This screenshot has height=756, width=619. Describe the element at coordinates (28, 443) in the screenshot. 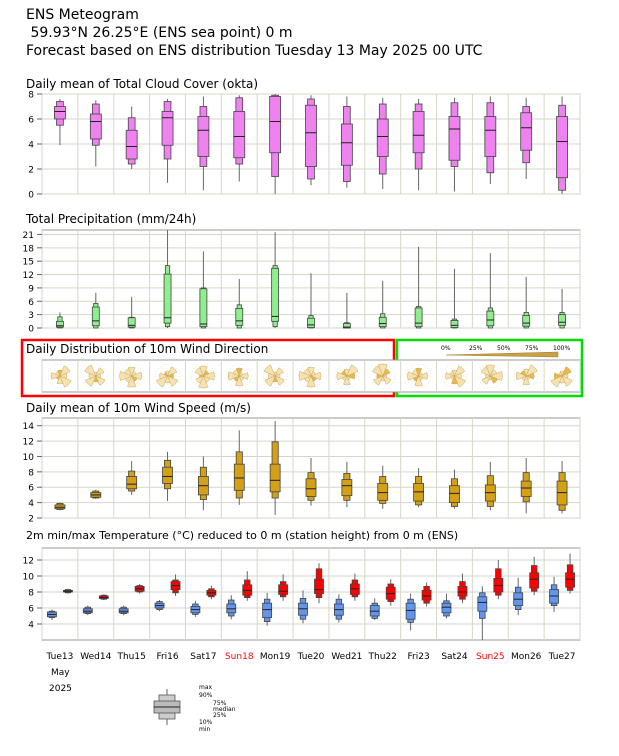

I see `wind-y-tick-label: 12` at that location.